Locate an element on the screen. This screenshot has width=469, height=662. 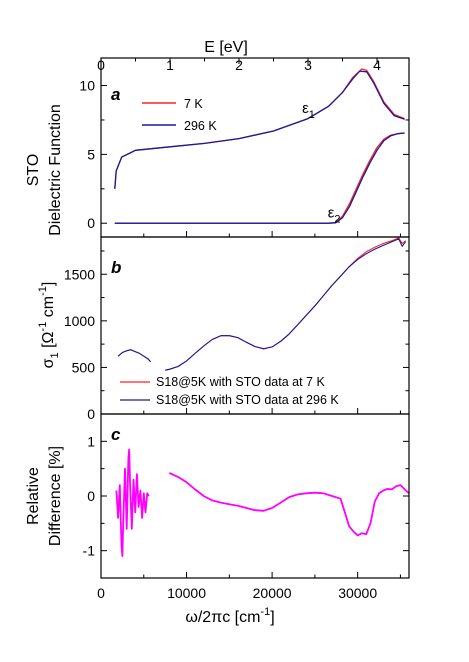
panel-b-ylabel-close: ] is located at coordinates (48, 284).